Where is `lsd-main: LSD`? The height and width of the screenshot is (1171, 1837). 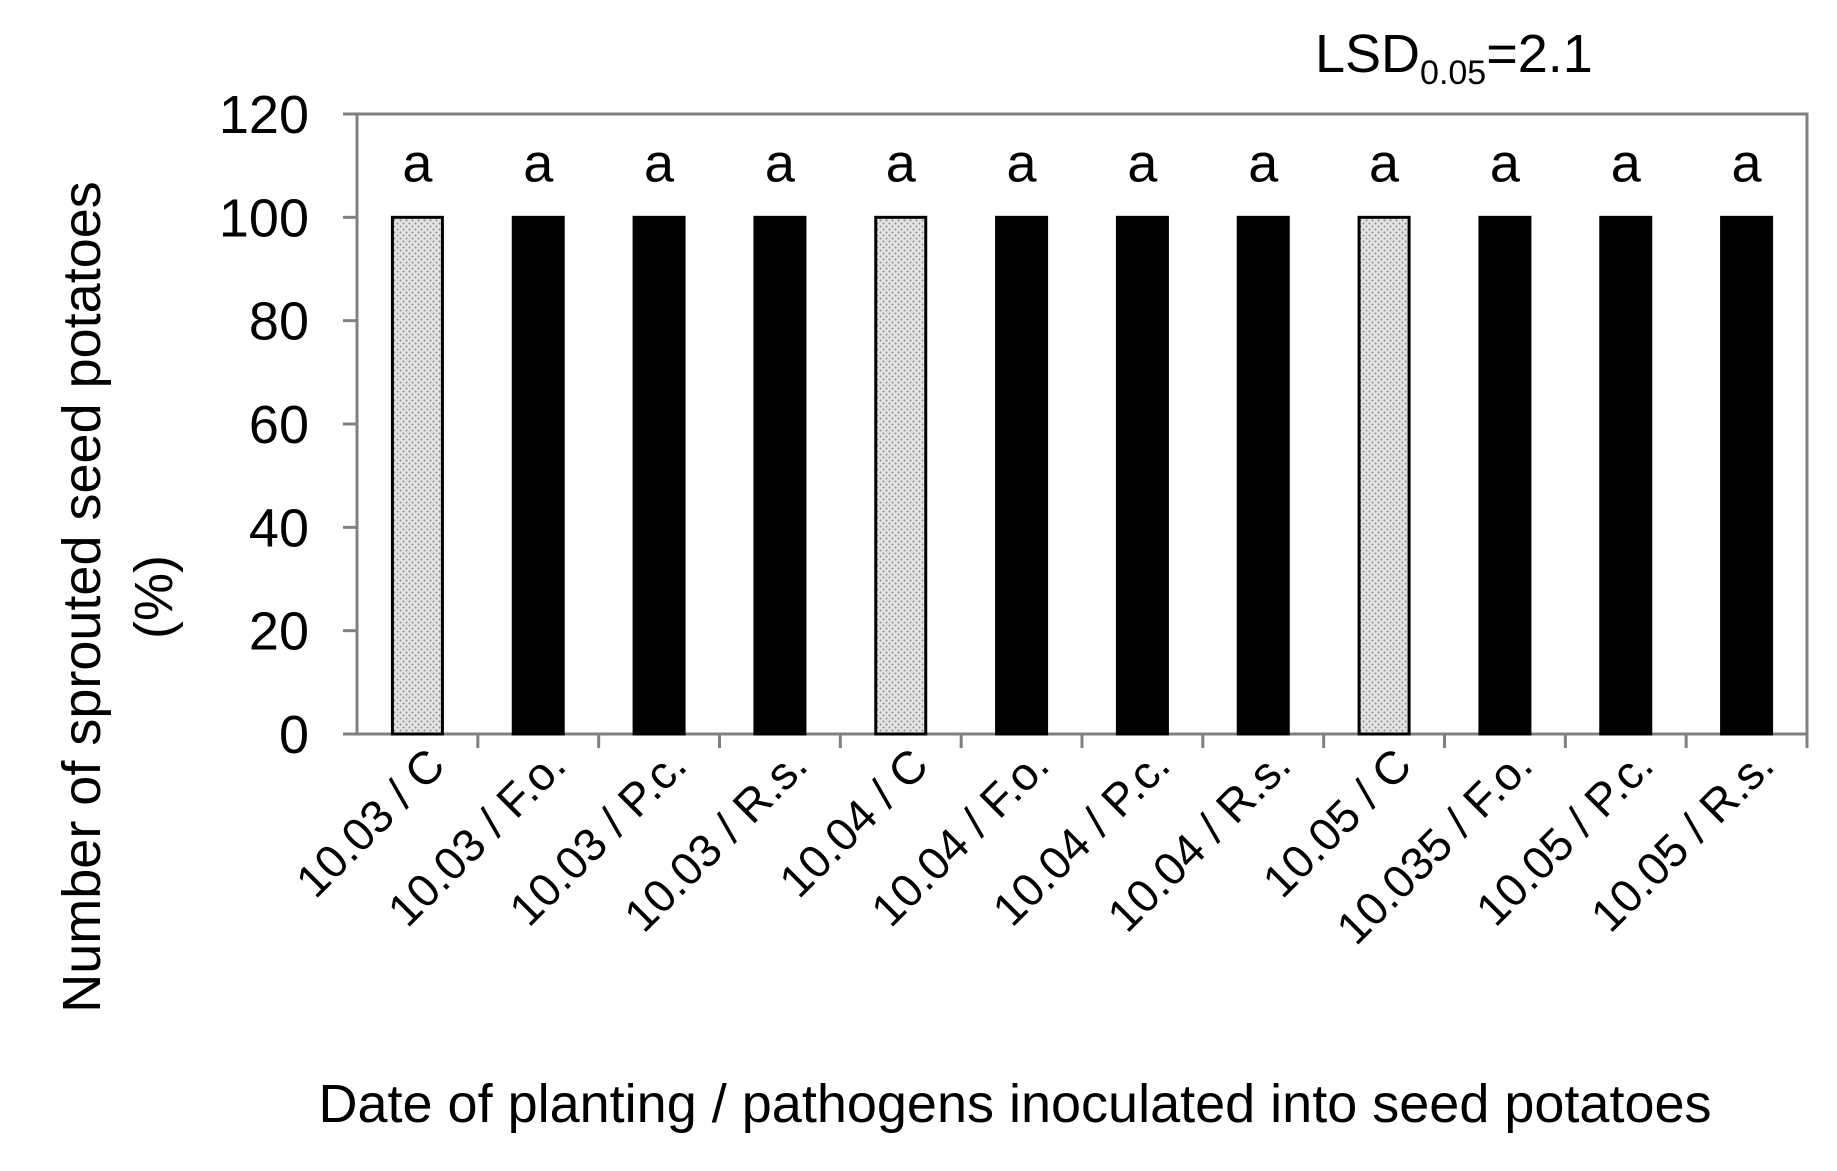 lsd-main: LSD is located at coordinates (1367, 54).